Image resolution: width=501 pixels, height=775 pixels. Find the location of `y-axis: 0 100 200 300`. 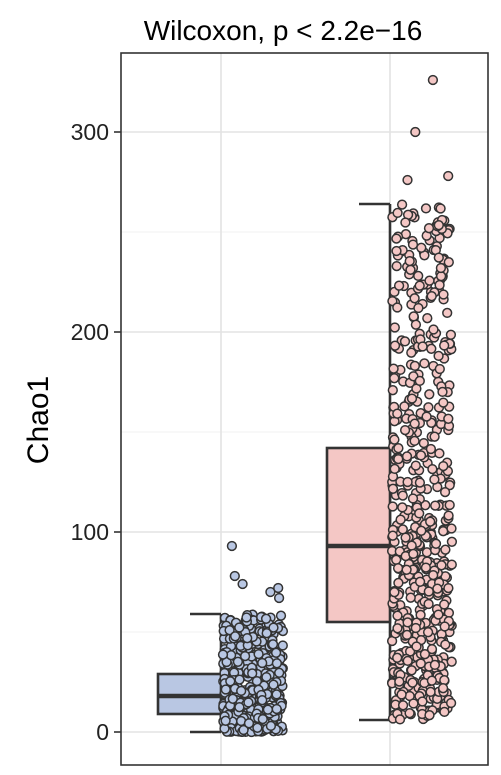

y-axis: 0 100 200 300 is located at coordinates (96, 432).